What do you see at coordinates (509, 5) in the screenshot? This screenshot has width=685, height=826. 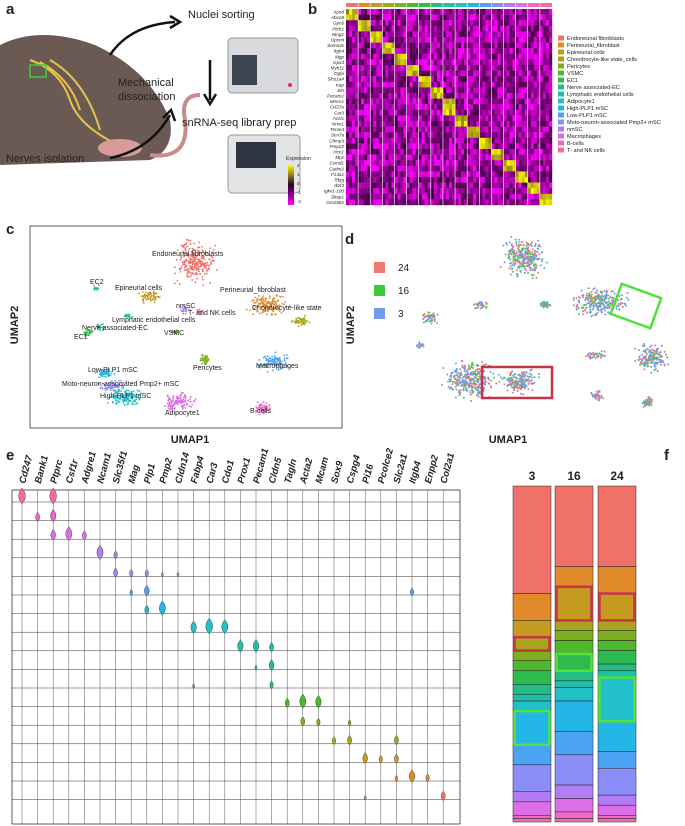 I see `cluster-strip` at bounding box center [509, 5].